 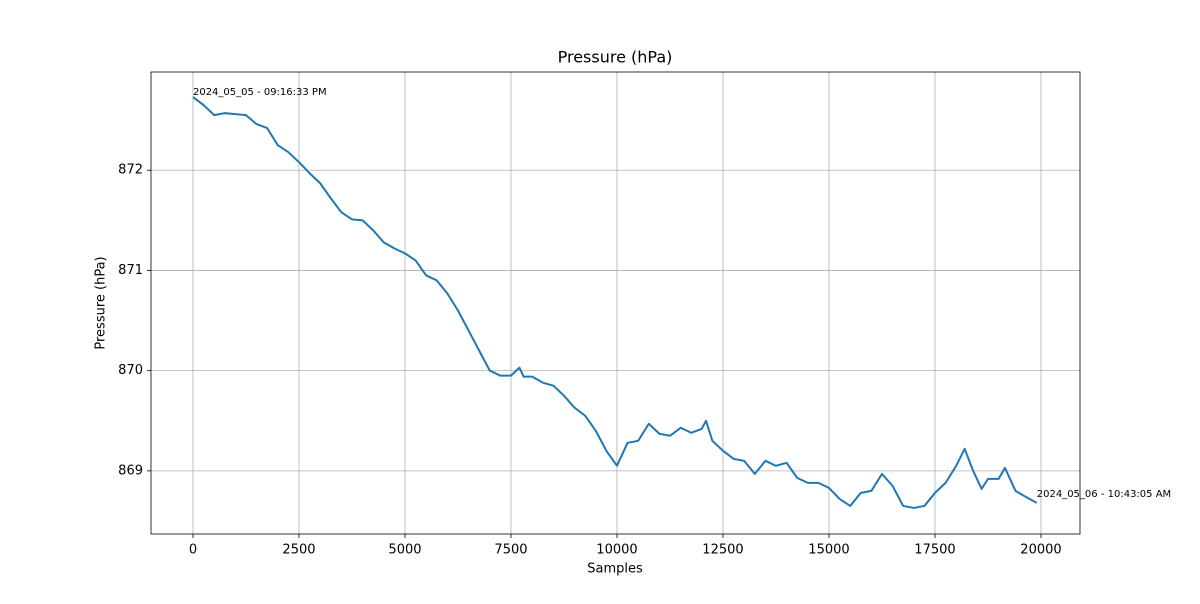 I want to click on y-tick-label: 870, so click(x=130, y=370).